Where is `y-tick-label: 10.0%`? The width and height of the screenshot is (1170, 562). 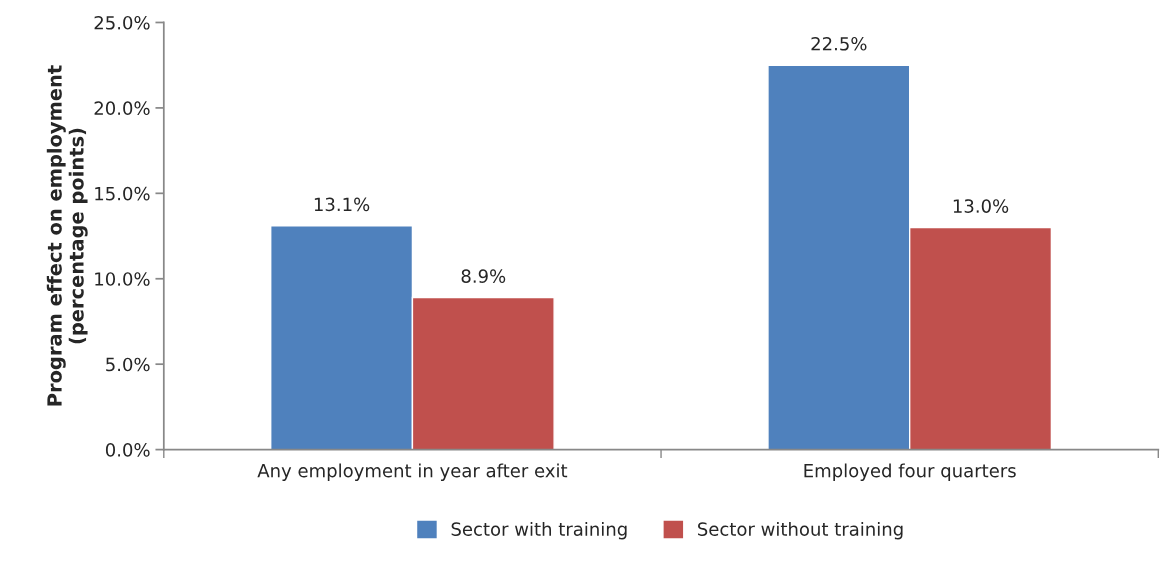 y-tick-label: 10.0% is located at coordinates (122, 279).